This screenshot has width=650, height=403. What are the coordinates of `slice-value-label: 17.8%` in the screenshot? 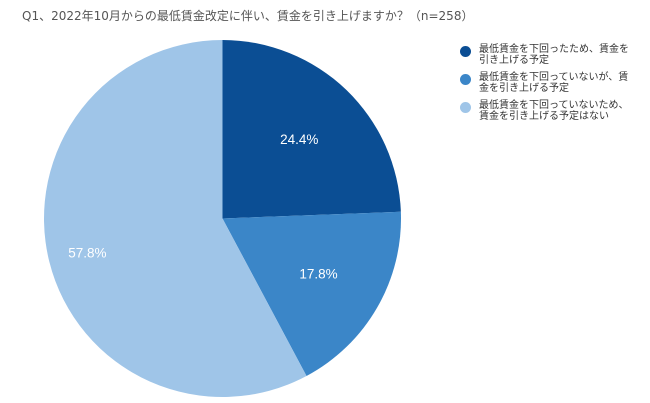 It's located at (318, 274).